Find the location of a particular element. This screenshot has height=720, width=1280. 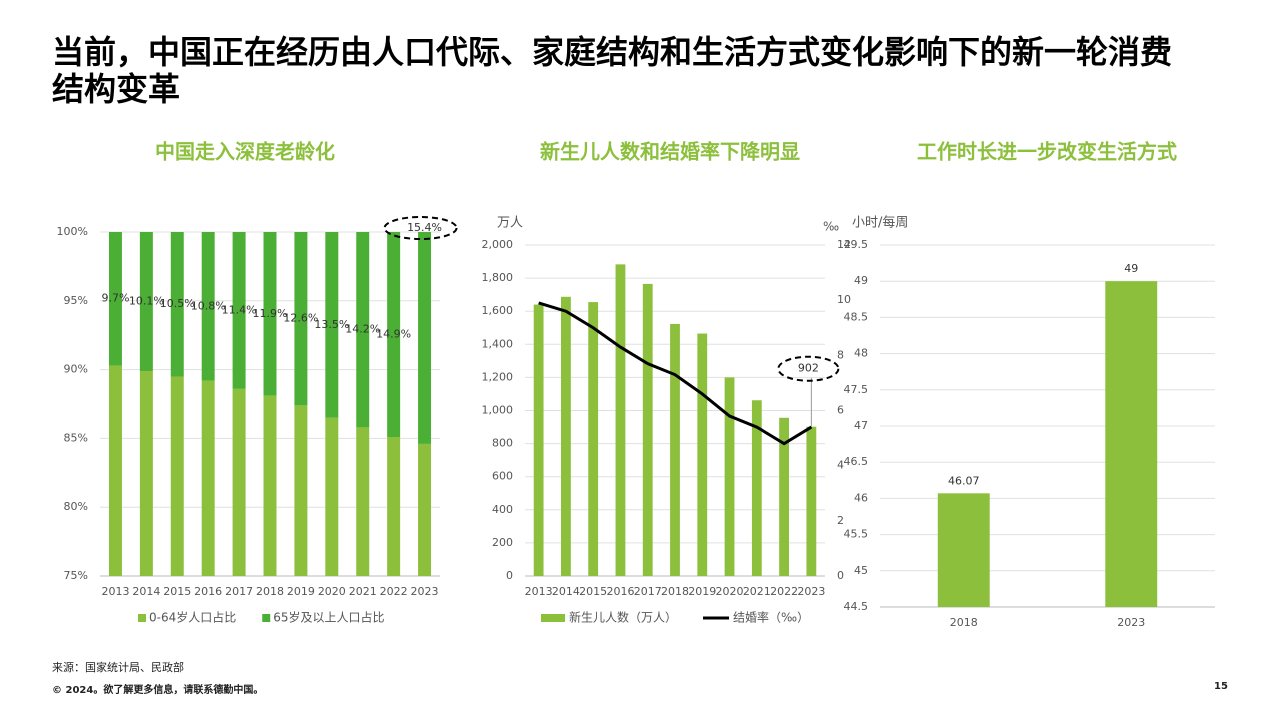

chart-title: 中国走入深度老龄化 is located at coordinates (245, 152).